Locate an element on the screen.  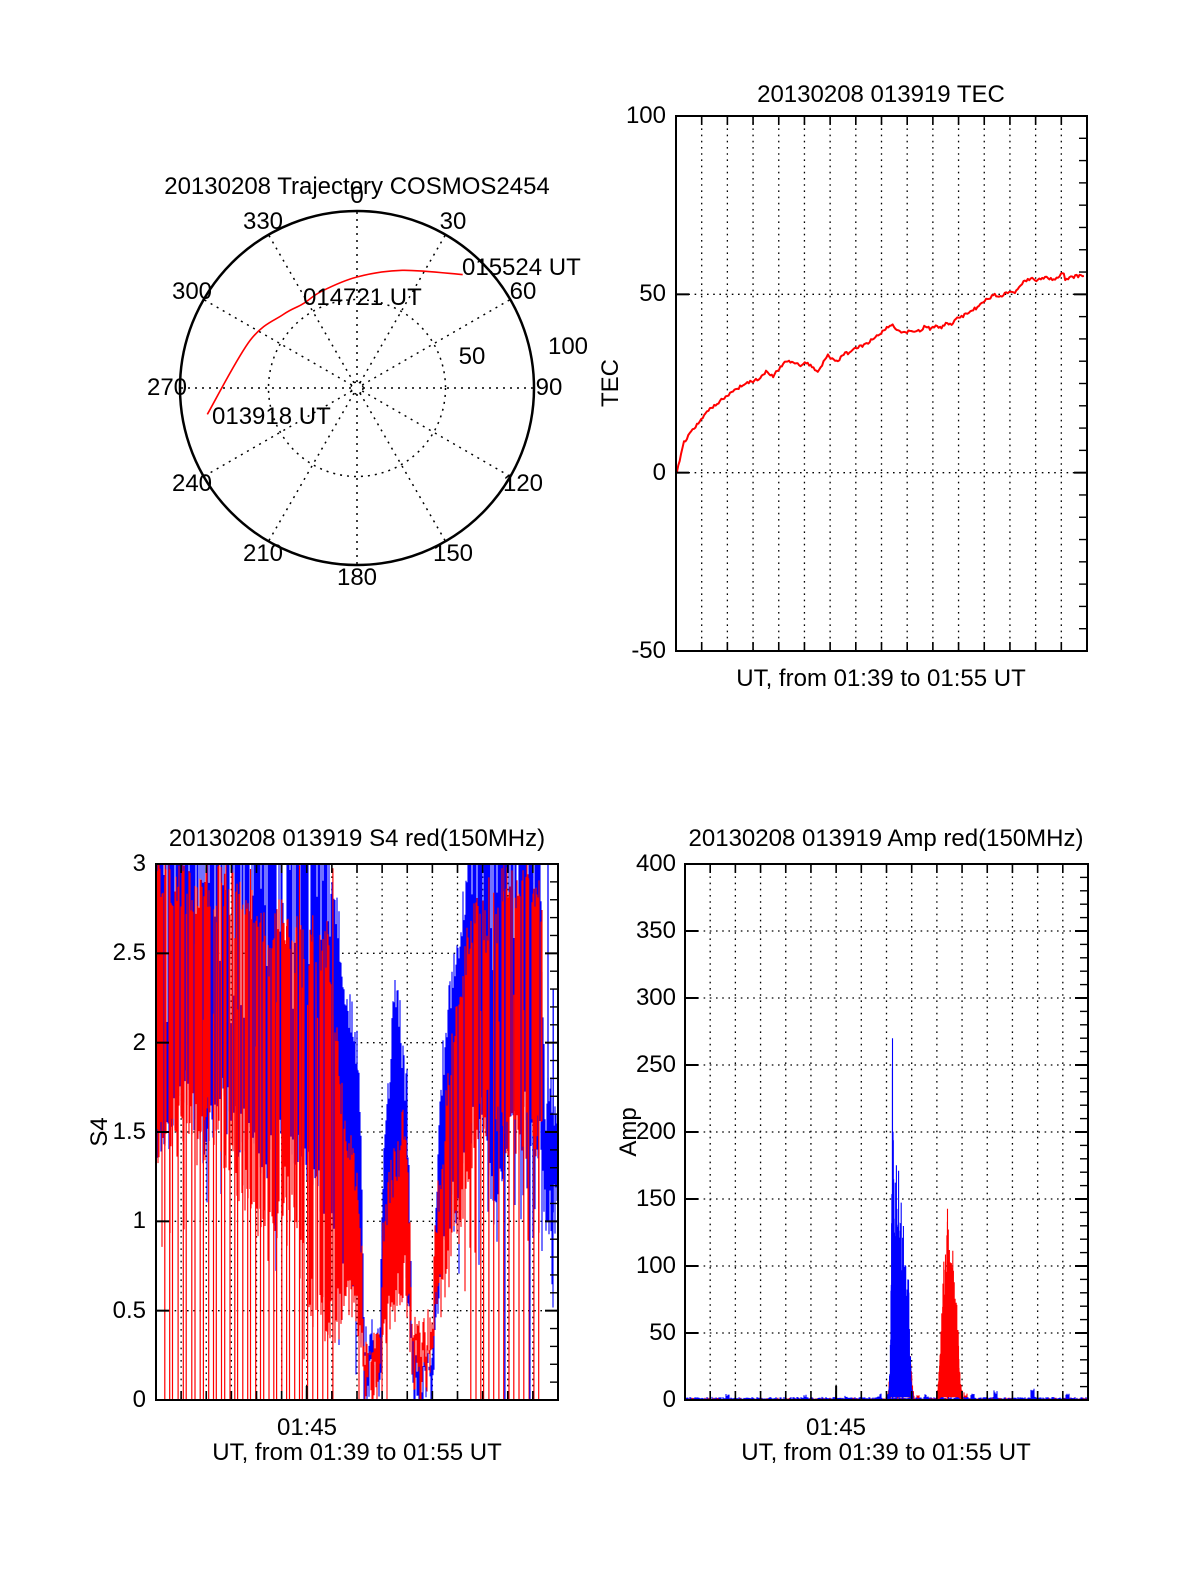
tec-ytick-50: 50 is located at coordinates (652, 293).